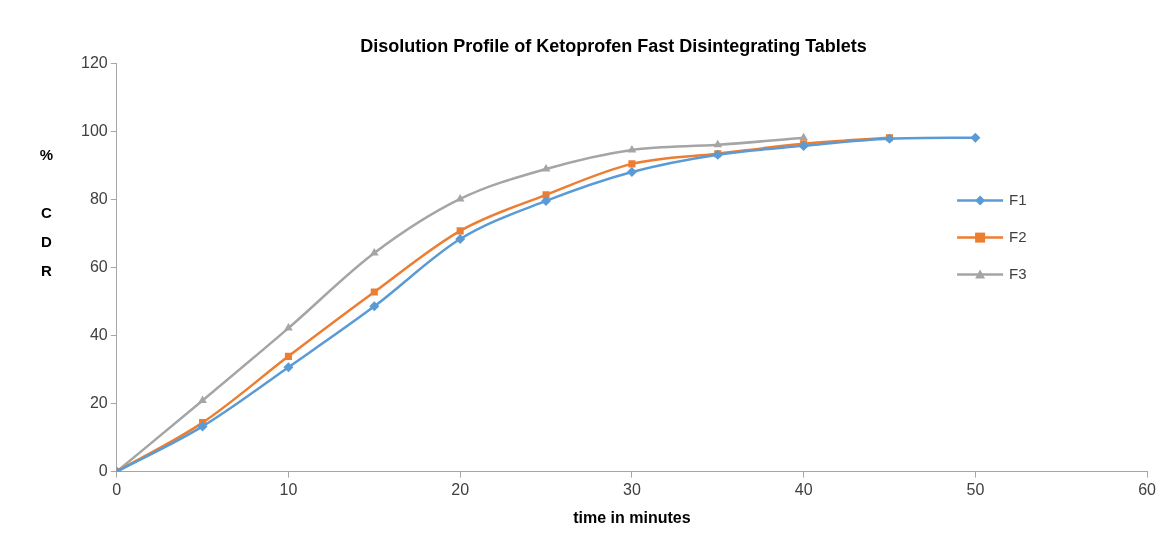 The height and width of the screenshot is (540, 1167). Describe the element at coordinates (98, 335) in the screenshot. I see `y-tick-label: 40` at that location.